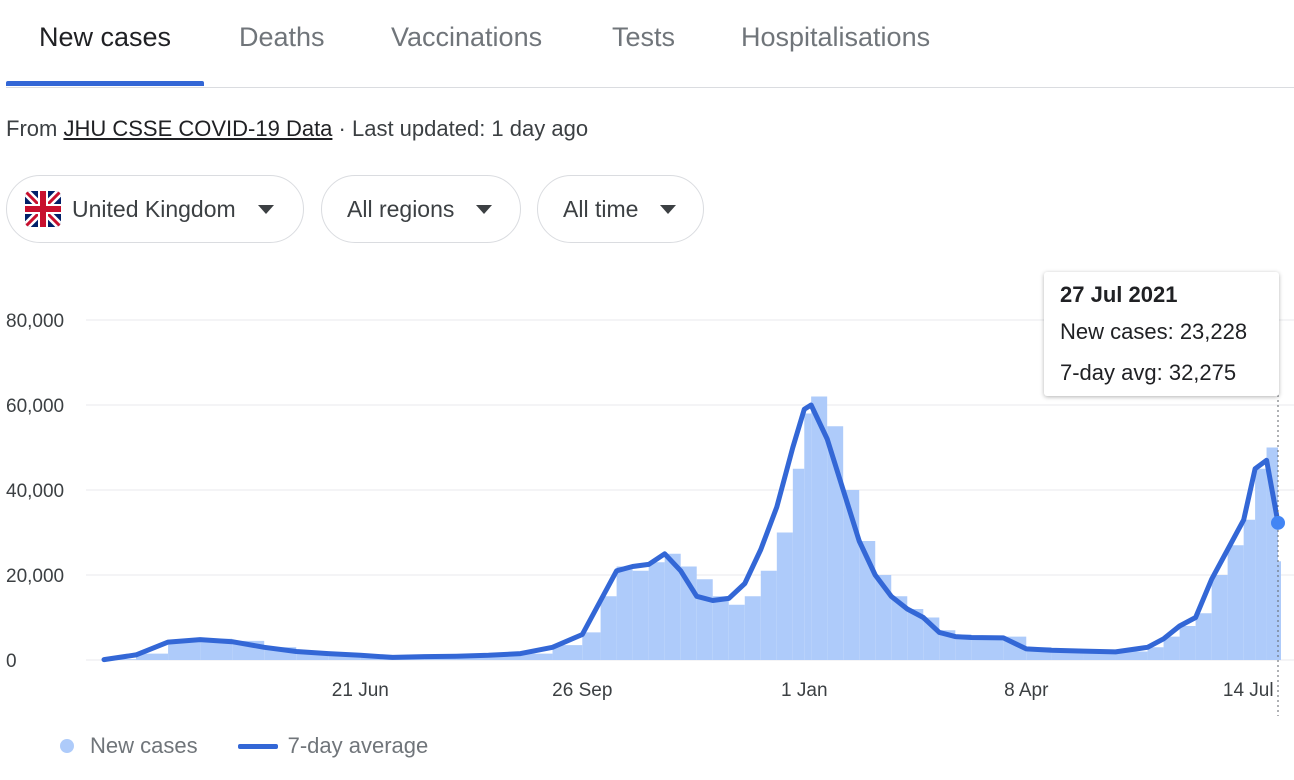 Image resolution: width=1294 pixels, height=780 pixels. Describe the element at coordinates (105, 37) in the screenshot. I see `tab-new-cases: New cases` at that location.